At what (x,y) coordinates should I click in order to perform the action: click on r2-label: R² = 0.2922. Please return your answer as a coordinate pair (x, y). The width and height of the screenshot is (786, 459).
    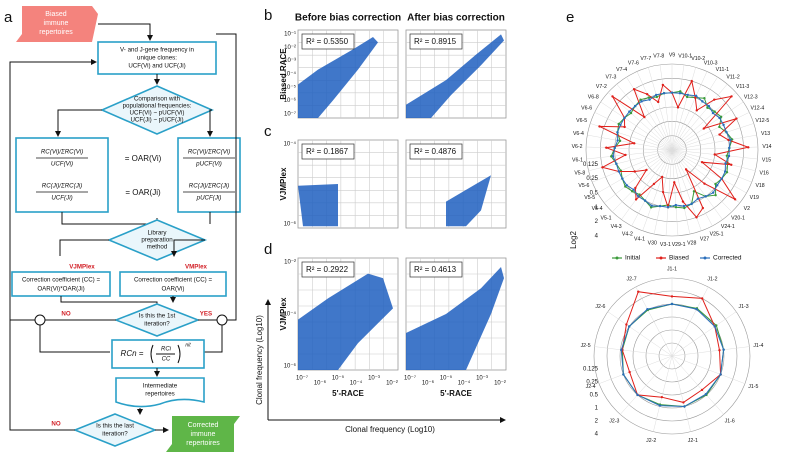
    Looking at the image, I should click on (327, 269).